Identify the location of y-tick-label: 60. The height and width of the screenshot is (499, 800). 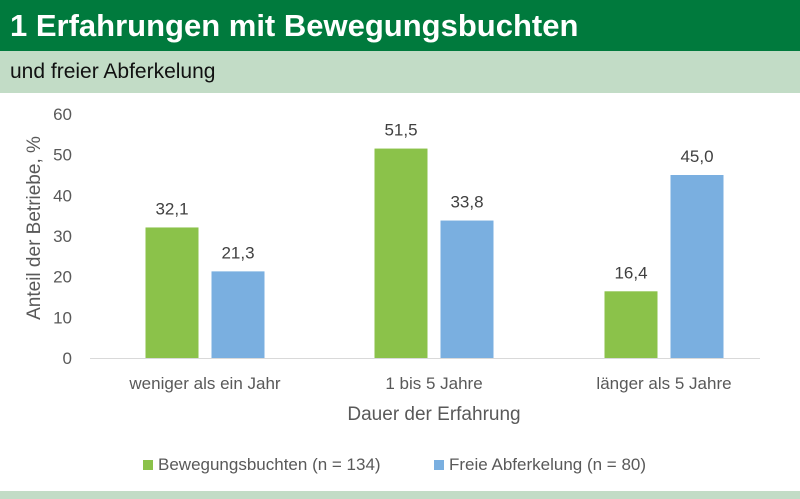
(62, 114).